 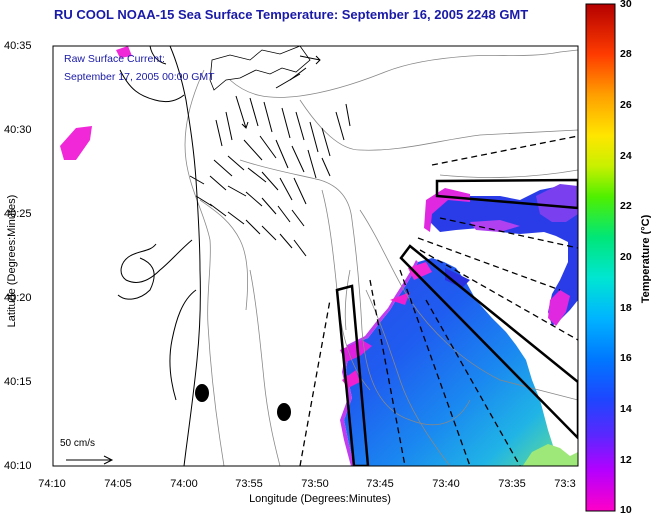 I want to click on colorbar-tick: 20, so click(x=626, y=257).